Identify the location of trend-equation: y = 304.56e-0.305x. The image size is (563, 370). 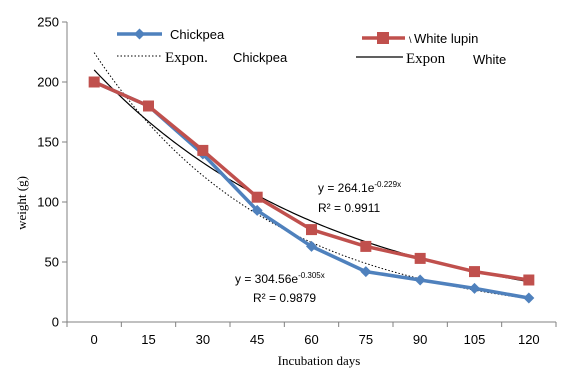
(280, 278).